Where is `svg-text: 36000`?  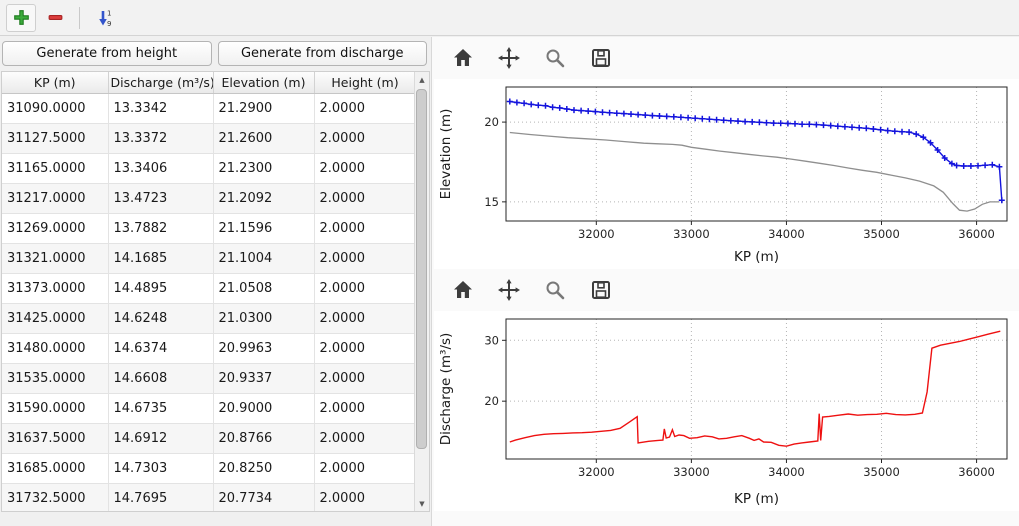 svg-text: 36000 is located at coordinates (976, 234).